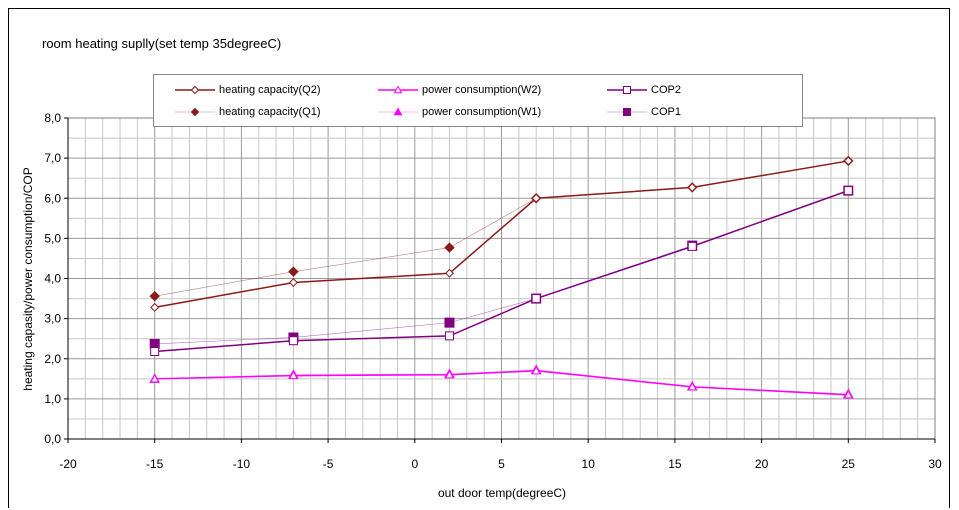 The image size is (959, 510). Describe the element at coordinates (162, 43) in the screenshot. I see `chart-title: room heating suplly(set temp 35degreeC)` at that location.